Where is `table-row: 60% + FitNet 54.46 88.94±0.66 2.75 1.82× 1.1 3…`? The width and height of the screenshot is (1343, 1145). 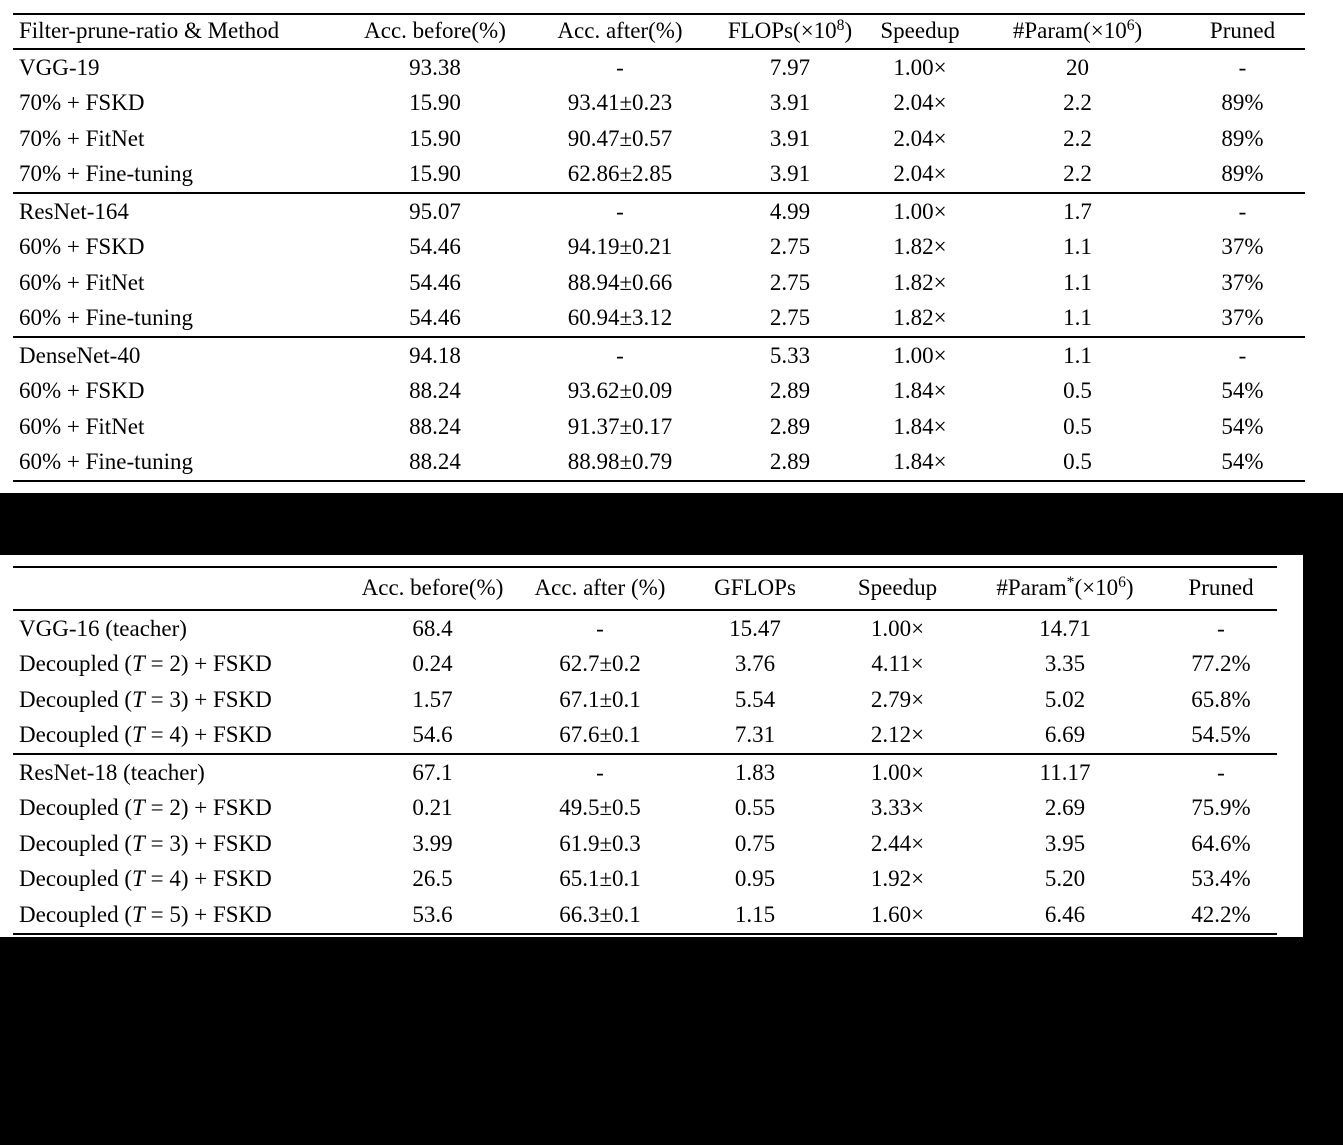
table-row: 60% + FitNet 54.46 88.94±0.66 2.75 1.82× 1.1 3… is located at coordinates (659, 283).